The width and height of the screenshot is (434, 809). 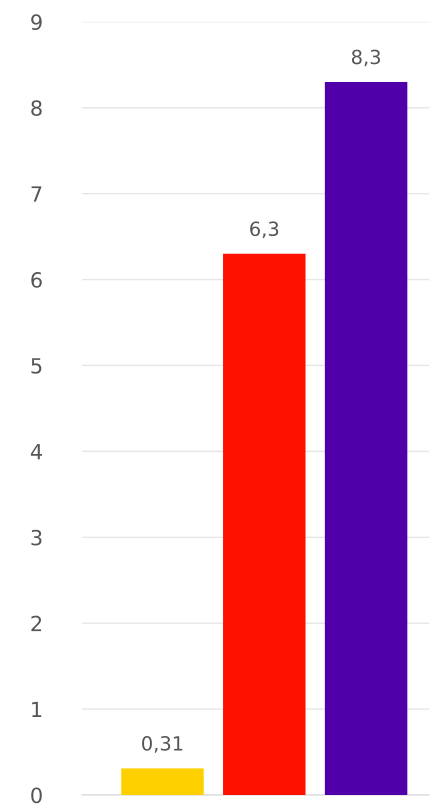 I want to click on y-tick-label: 2, so click(x=36, y=624).